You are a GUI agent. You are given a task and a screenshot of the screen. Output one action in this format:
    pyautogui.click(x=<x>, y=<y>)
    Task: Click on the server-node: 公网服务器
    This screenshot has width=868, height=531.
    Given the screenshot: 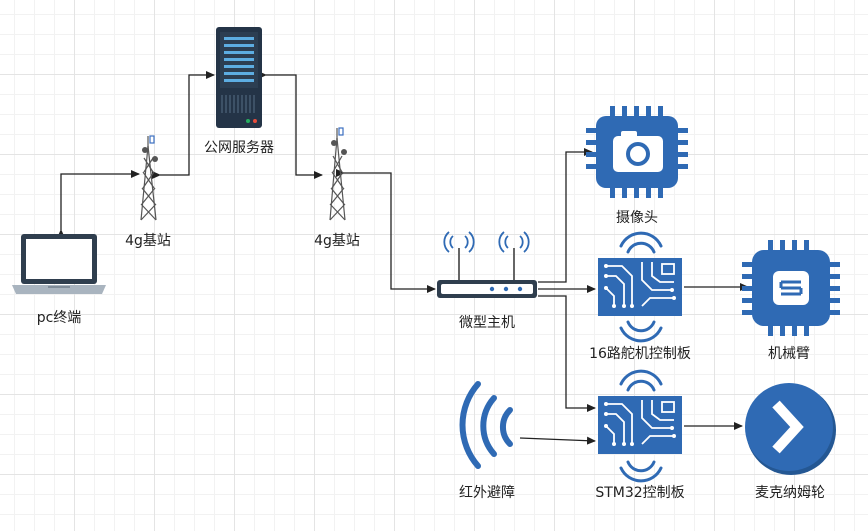 What is the action you would take?
    pyautogui.click(x=239, y=91)
    